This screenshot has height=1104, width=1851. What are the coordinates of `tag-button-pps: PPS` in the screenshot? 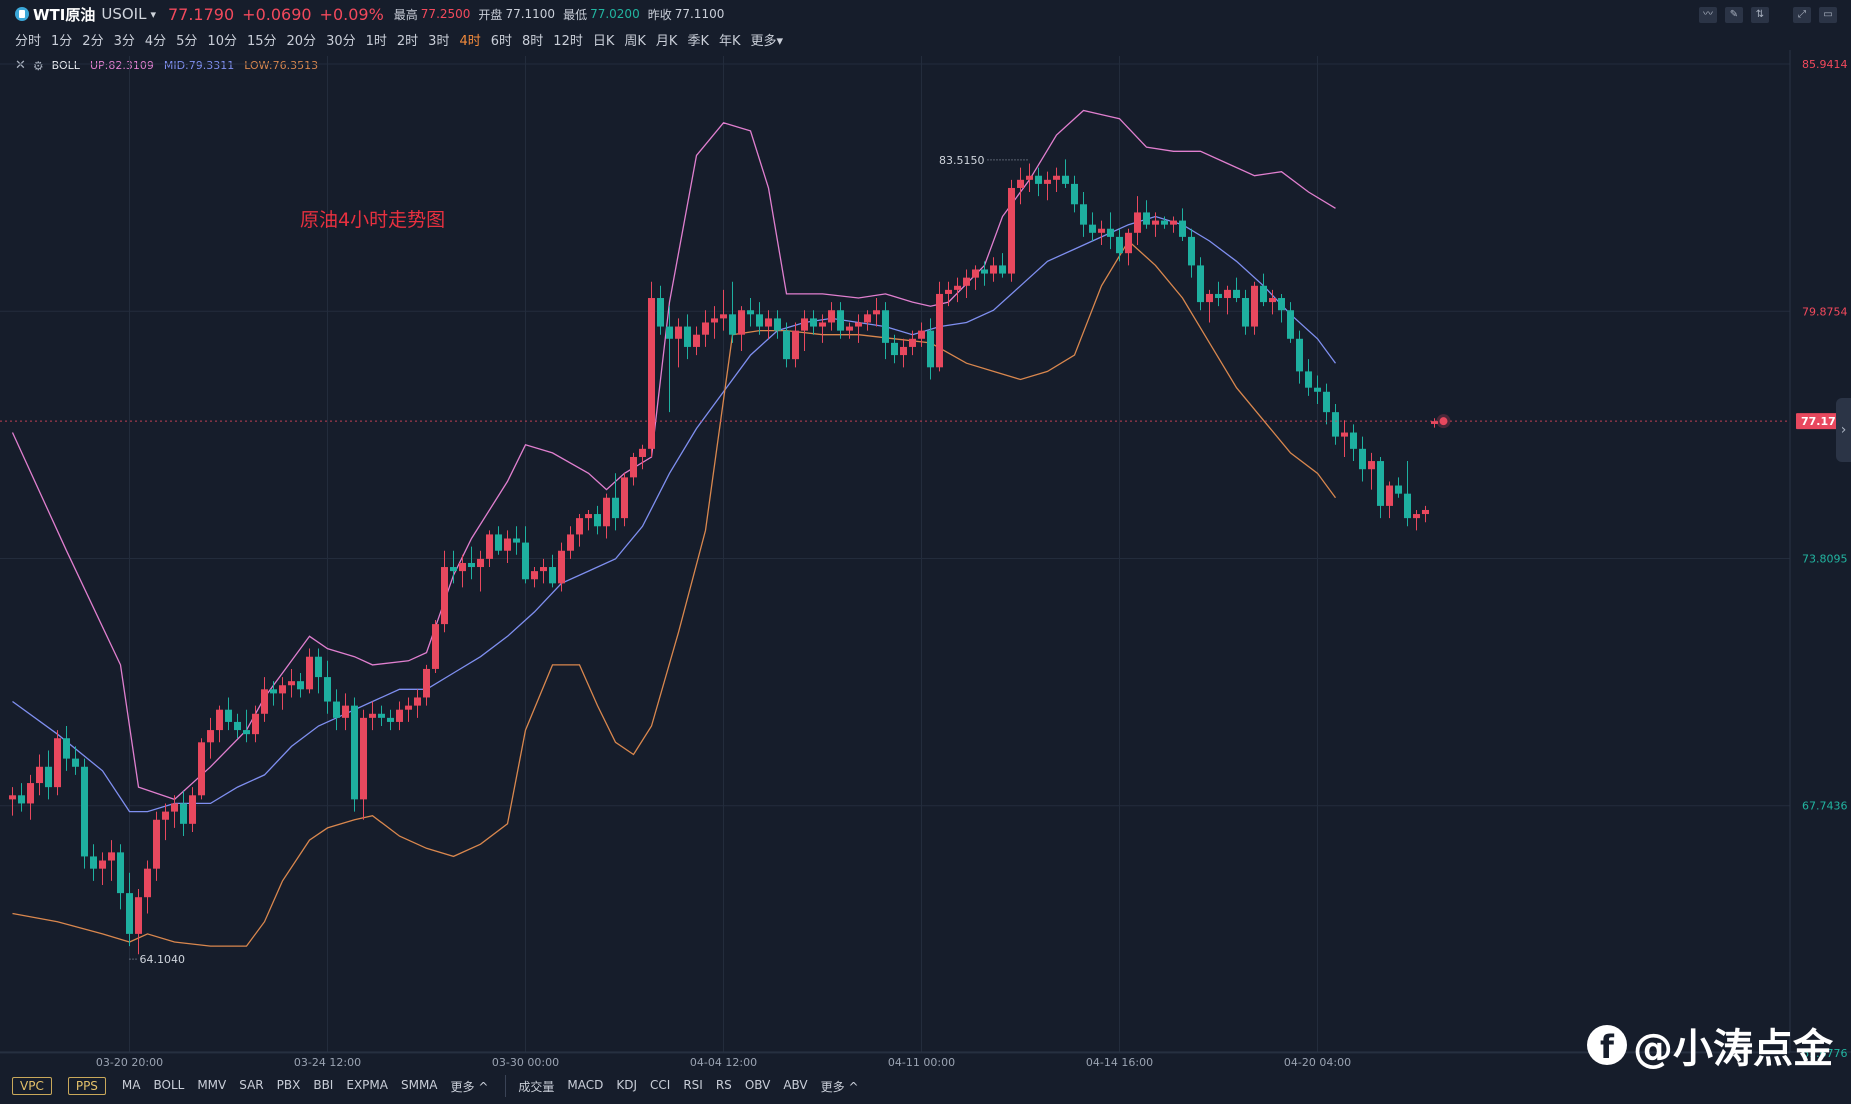 It's located at (86, 1086).